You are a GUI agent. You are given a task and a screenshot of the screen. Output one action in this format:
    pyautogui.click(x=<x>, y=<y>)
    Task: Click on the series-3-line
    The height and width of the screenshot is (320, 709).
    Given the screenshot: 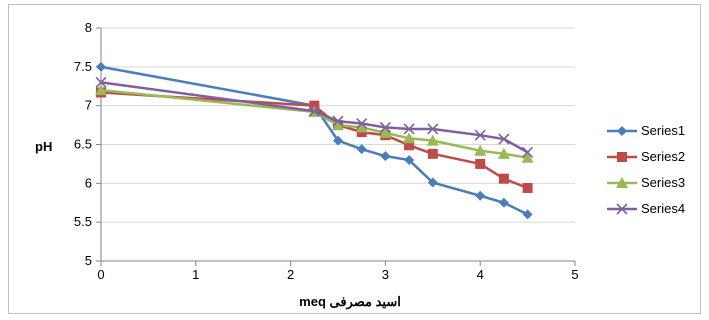 What is the action you would take?
    pyautogui.click(x=314, y=123)
    